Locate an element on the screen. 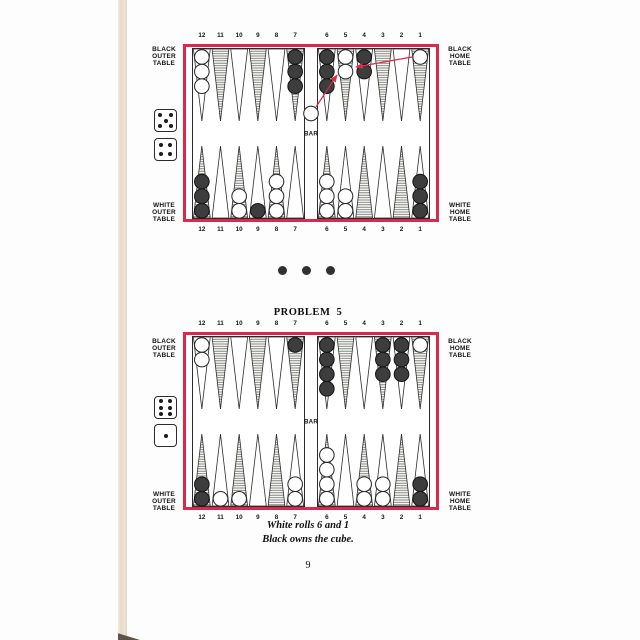 The width and height of the screenshot is (640, 640). point-number-bottom: 7 is located at coordinates (295, 229).